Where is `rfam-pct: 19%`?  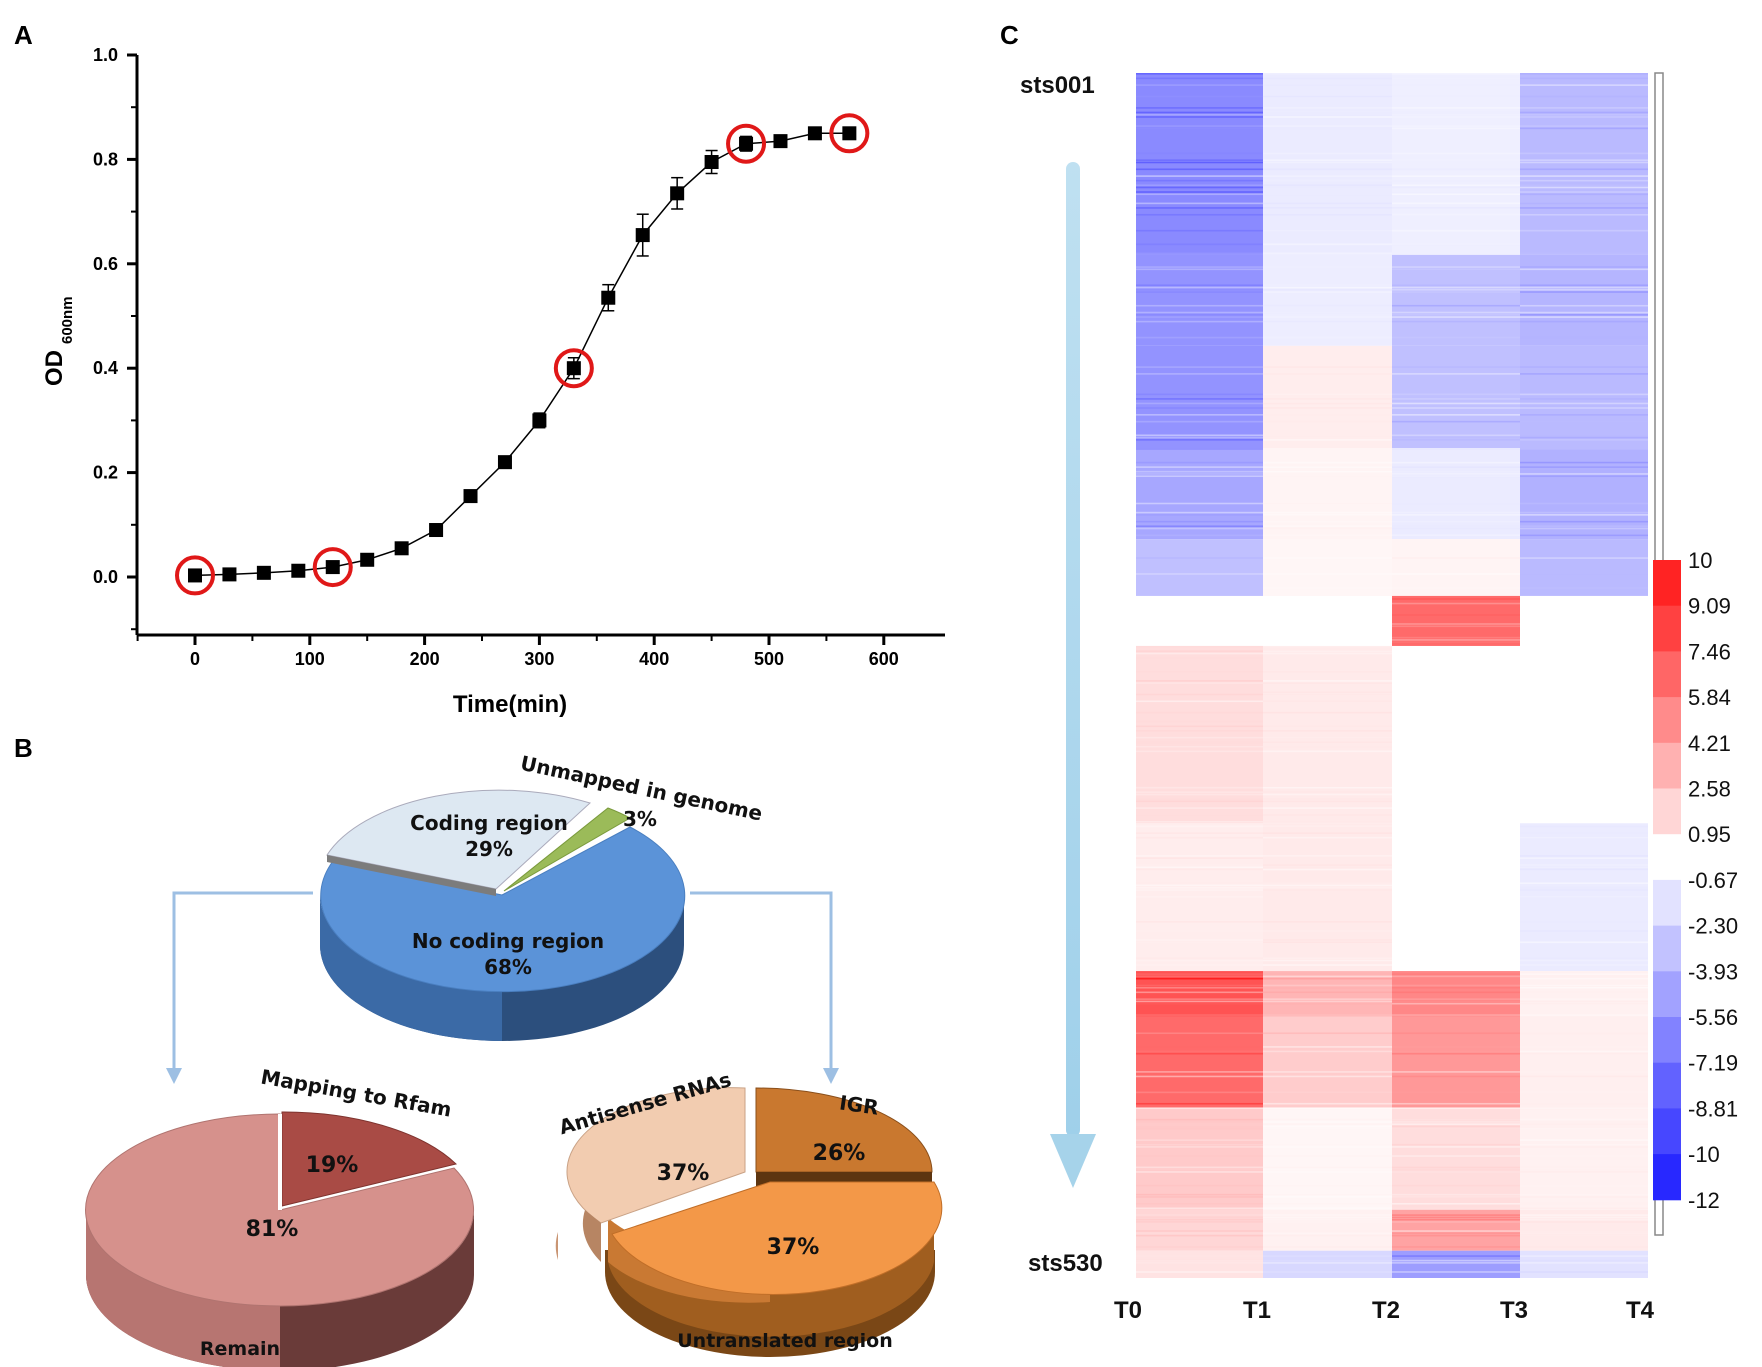 rfam-pct: 19% is located at coordinates (332, 1165).